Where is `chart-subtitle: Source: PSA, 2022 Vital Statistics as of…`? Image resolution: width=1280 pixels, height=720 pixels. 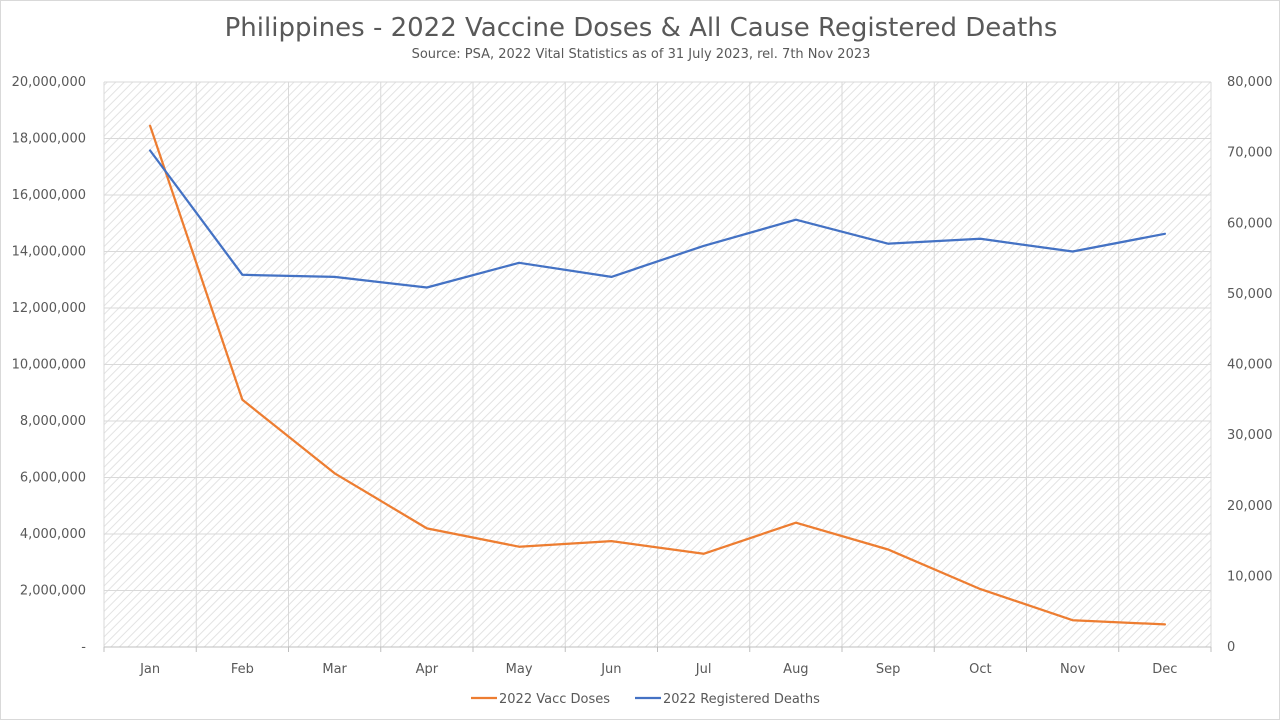 chart-subtitle: Source: PSA, 2022 Vital Statistics as of… is located at coordinates (641, 54).